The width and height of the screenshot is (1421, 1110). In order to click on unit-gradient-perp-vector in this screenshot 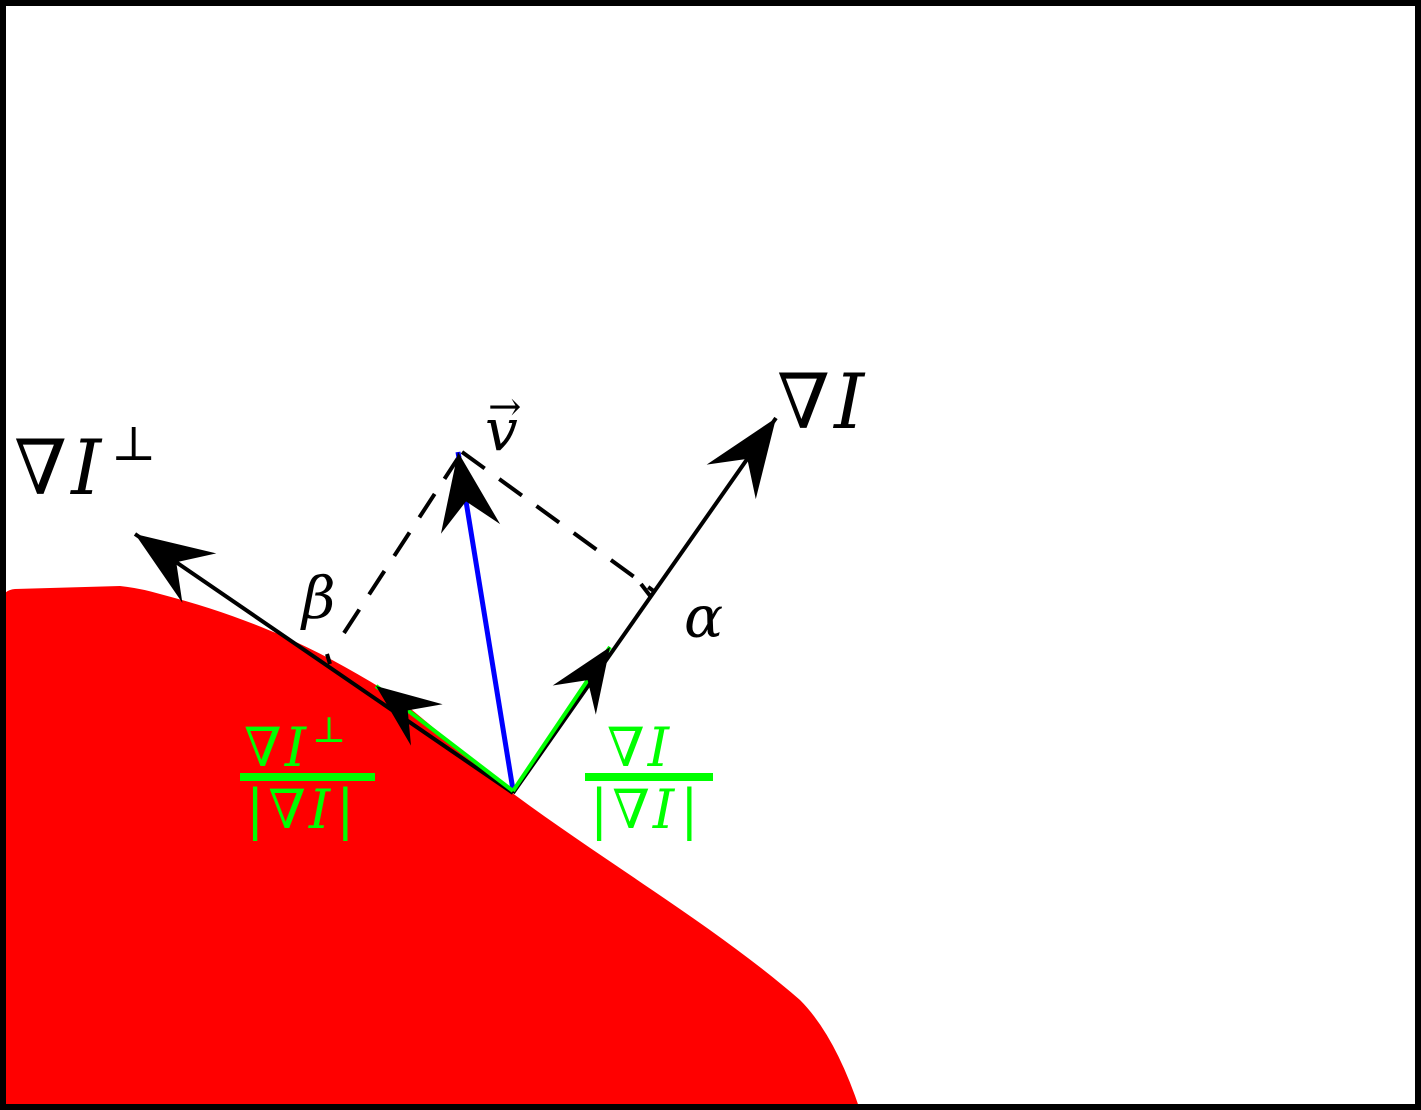, I will do `click(444, 738)`.